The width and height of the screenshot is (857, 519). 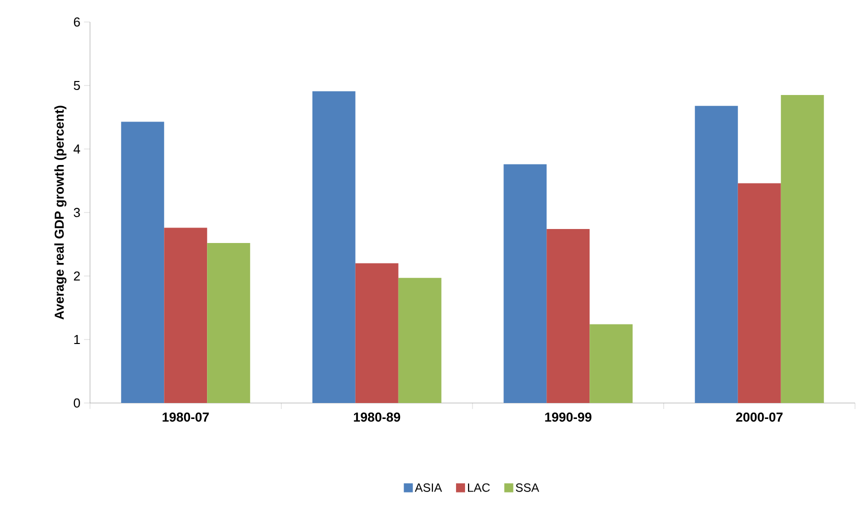 I want to click on legend-label: SSA, so click(x=528, y=487).